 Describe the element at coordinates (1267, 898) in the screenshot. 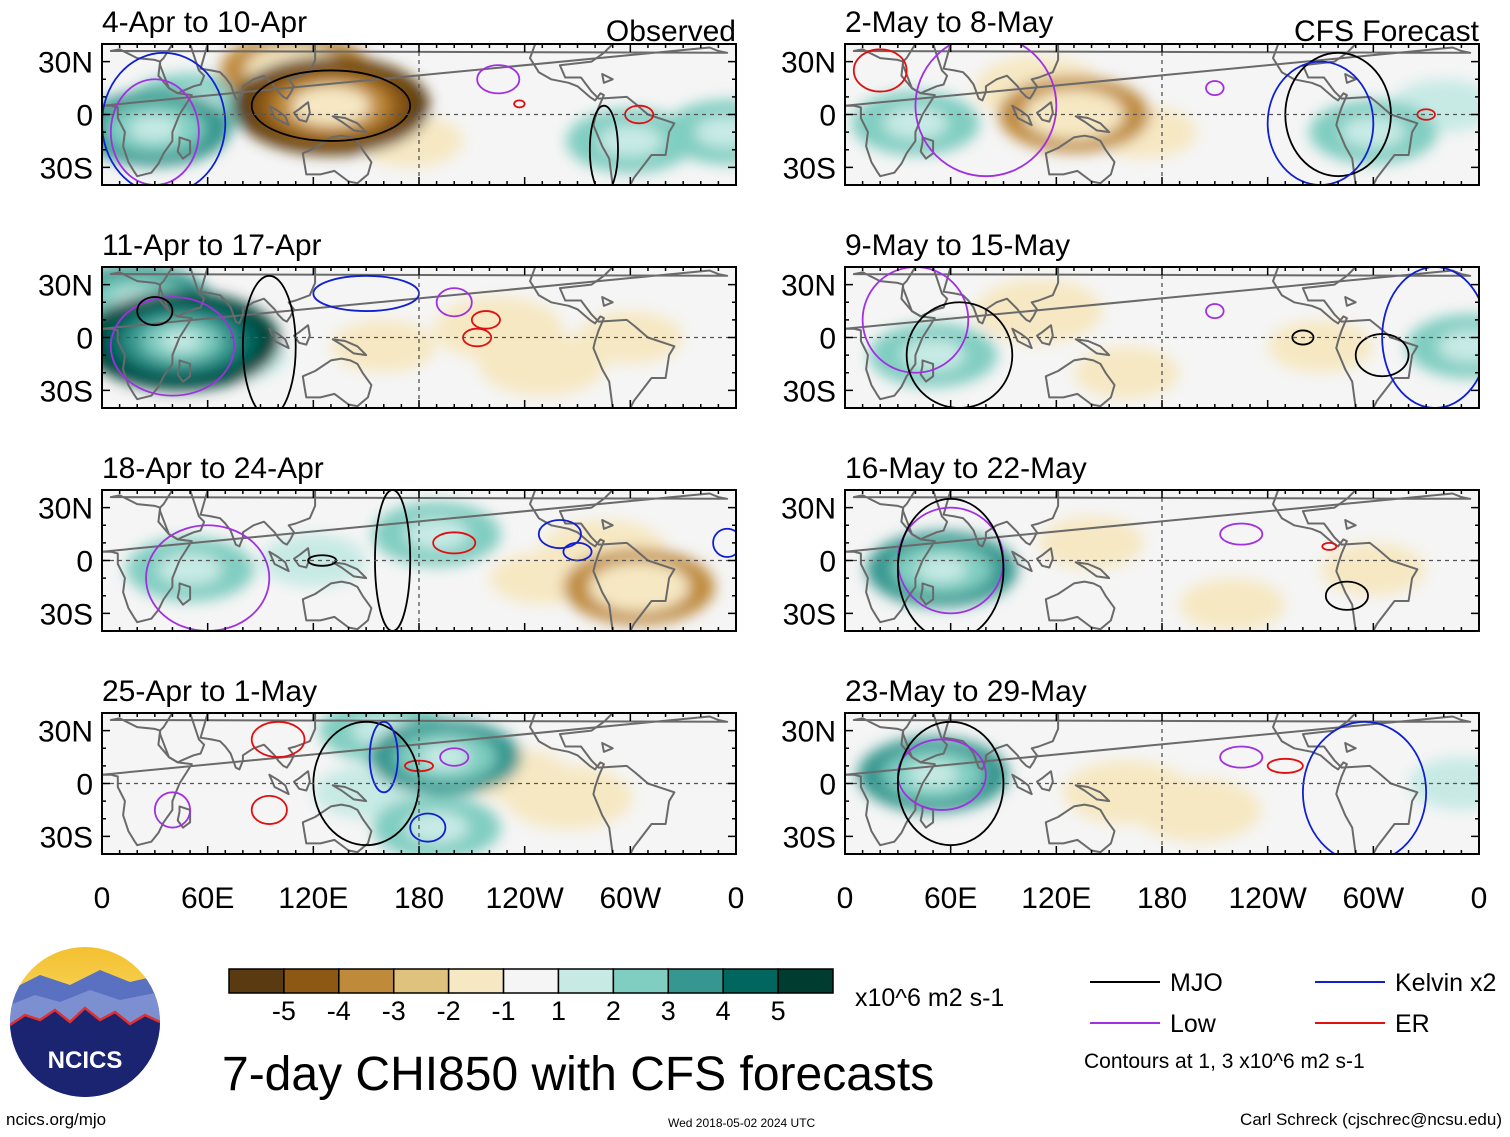

I see `lon-tick-label: 120W` at that location.